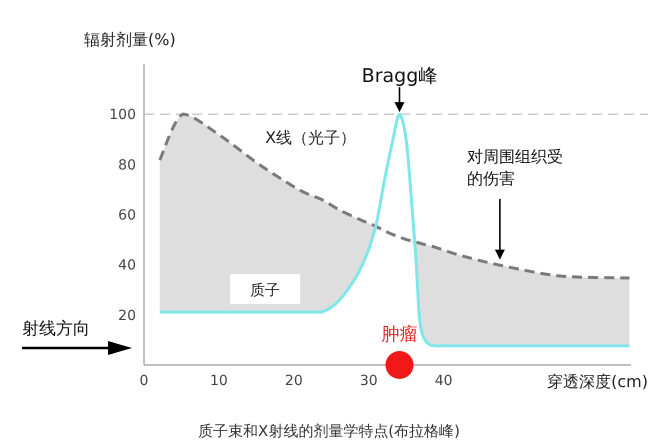 Image resolution: width=658 pixels, height=447 pixels. I want to click on y-tick-label: 20, so click(127, 316).